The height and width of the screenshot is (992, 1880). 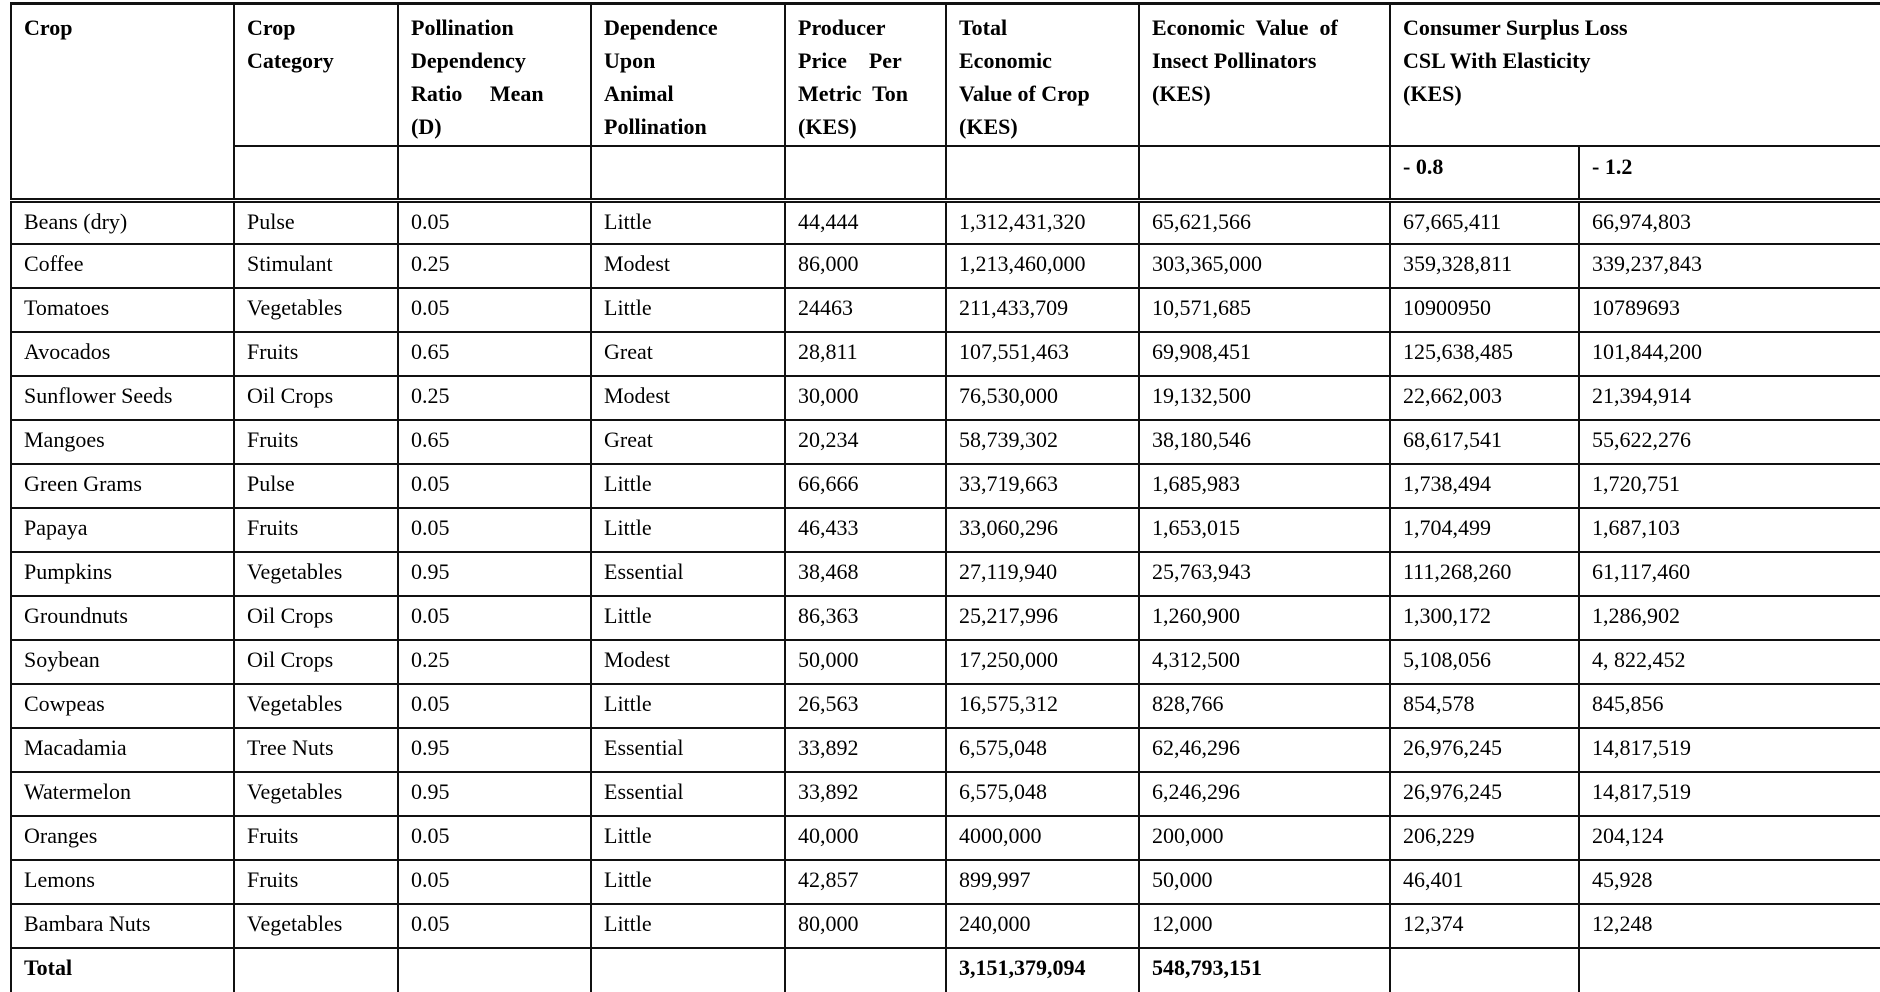 What do you see at coordinates (1264, 398) in the screenshot?
I see `cell-pollinator_value: 19,132,500` at bounding box center [1264, 398].